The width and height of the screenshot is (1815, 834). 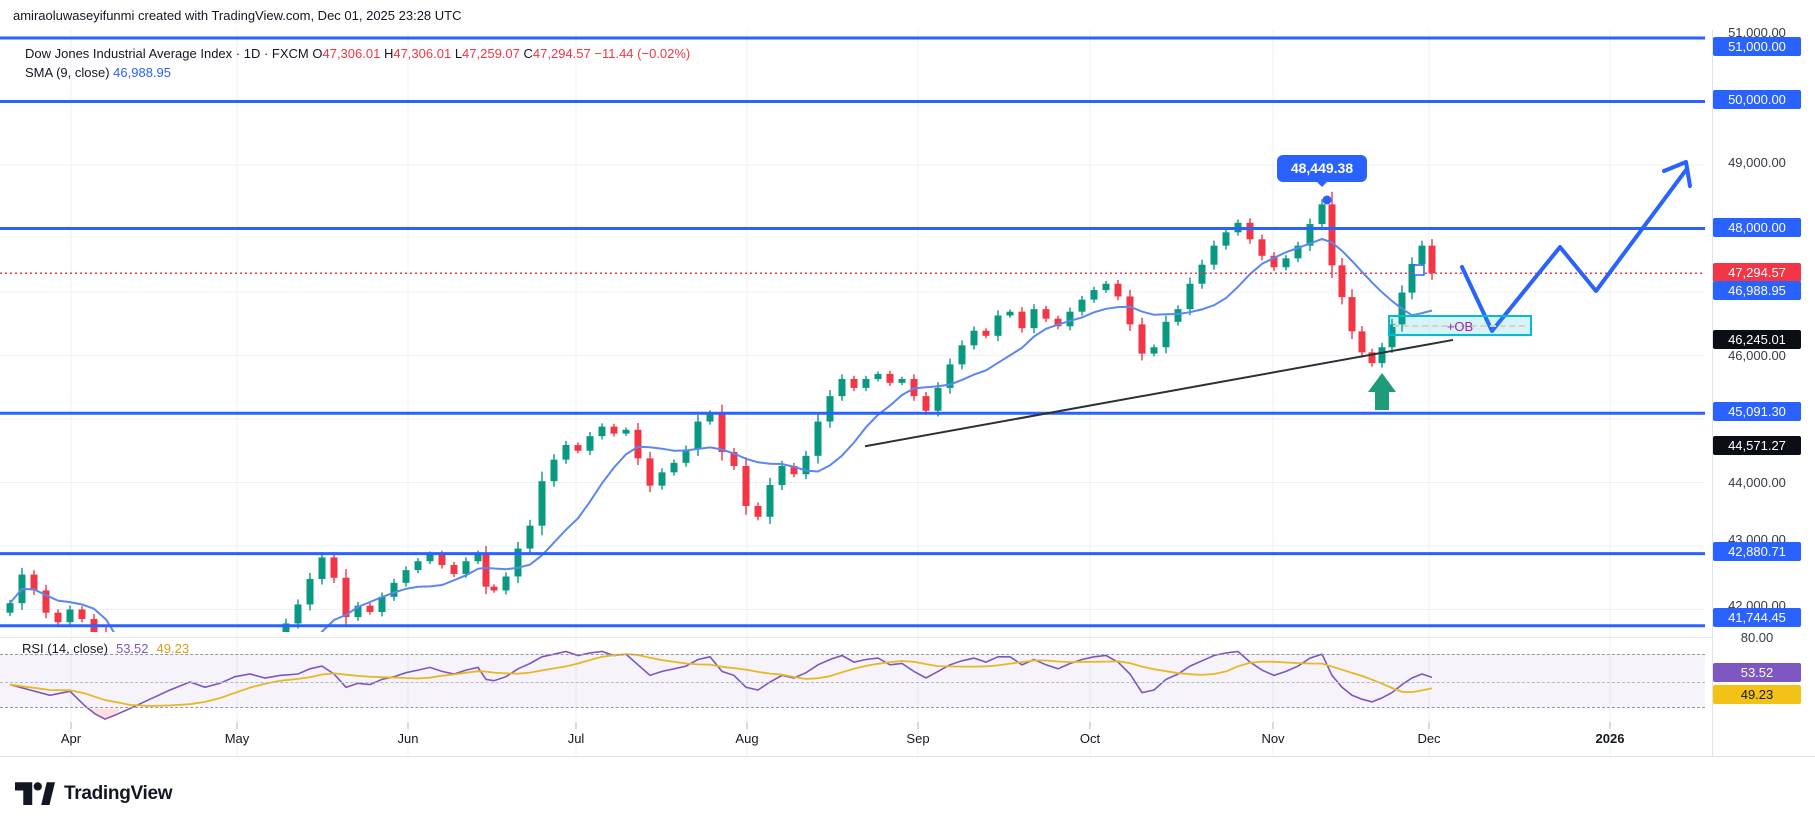 I want to click on sma-label: SMA (9, close), so click(x=67, y=72).